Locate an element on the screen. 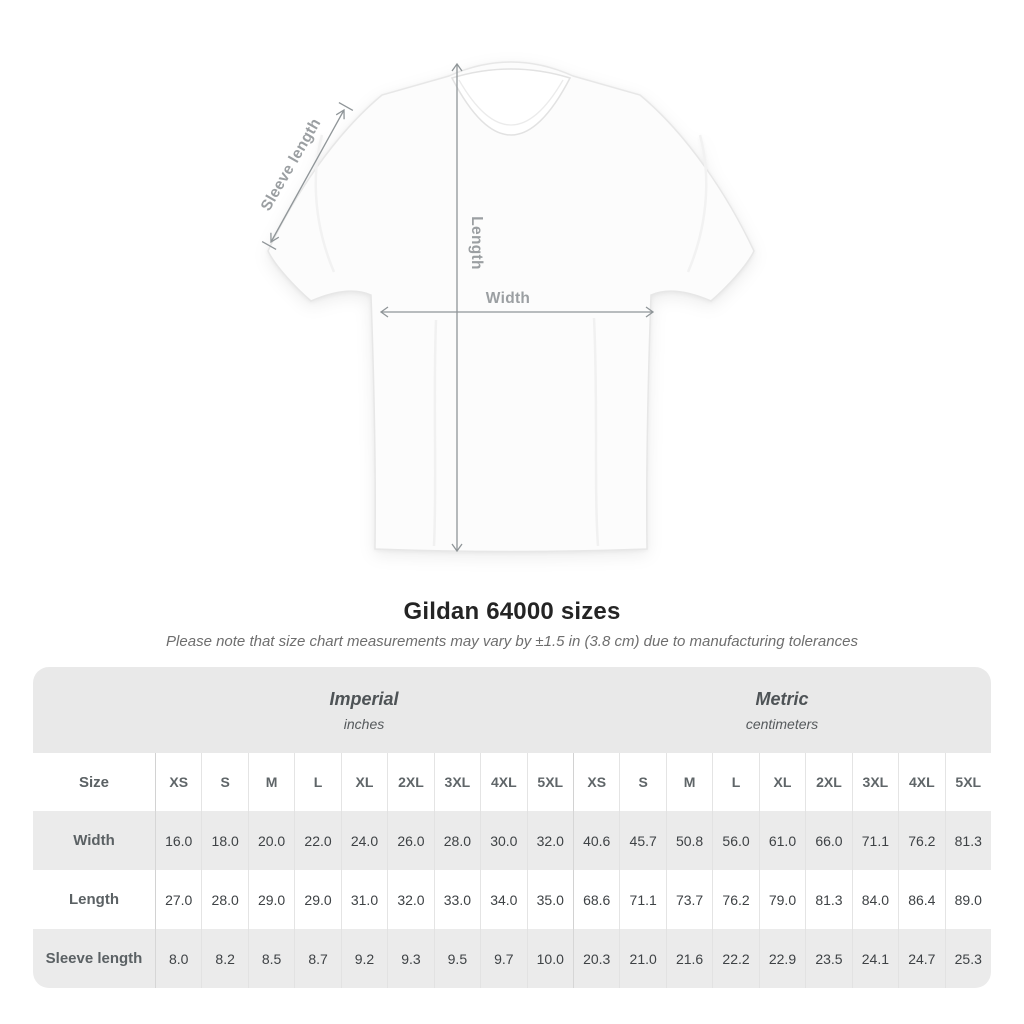 The height and width of the screenshot is (1024, 1024). crease-right is located at coordinates (596, 432).